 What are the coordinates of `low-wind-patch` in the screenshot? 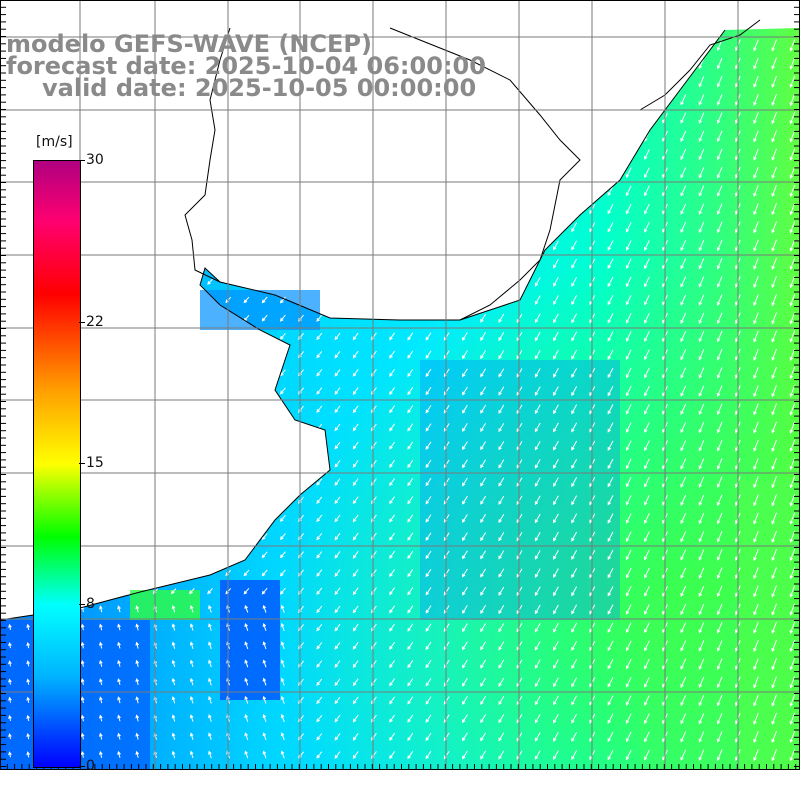 It's located at (260, 310).